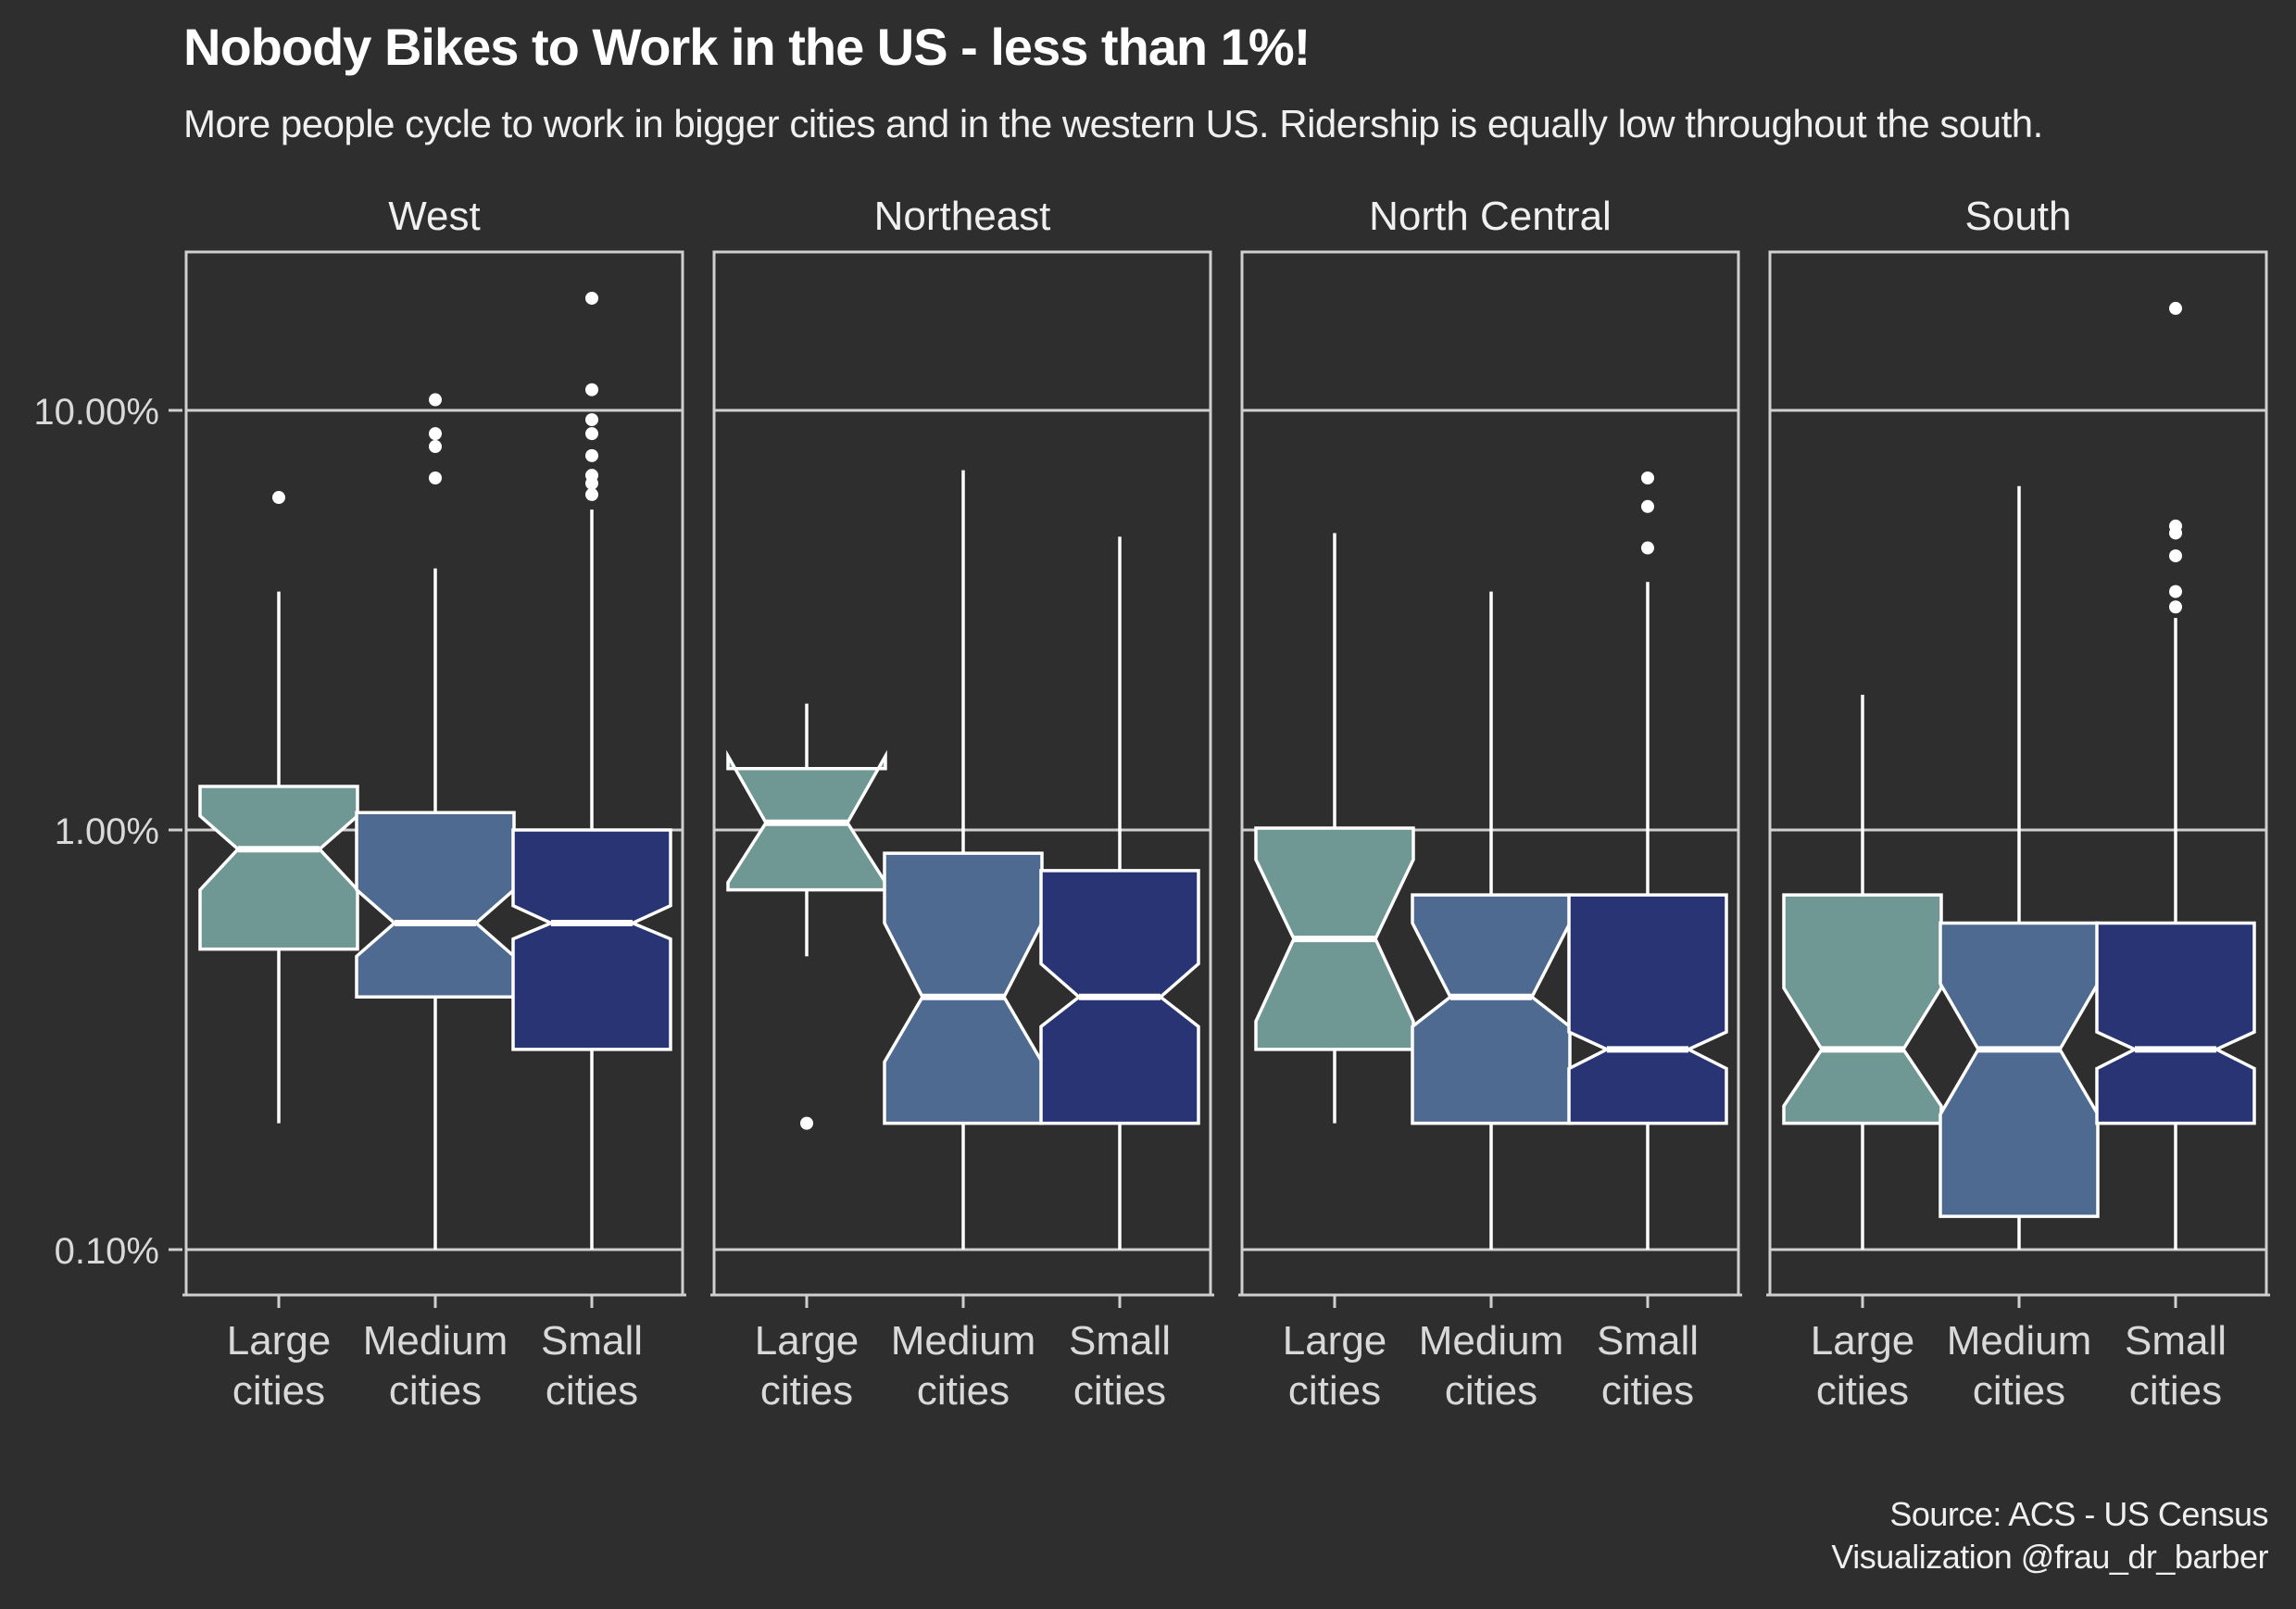 The width and height of the screenshot is (2296, 1609). What do you see at coordinates (434, 216) in the screenshot?
I see `facet-label: West` at bounding box center [434, 216].